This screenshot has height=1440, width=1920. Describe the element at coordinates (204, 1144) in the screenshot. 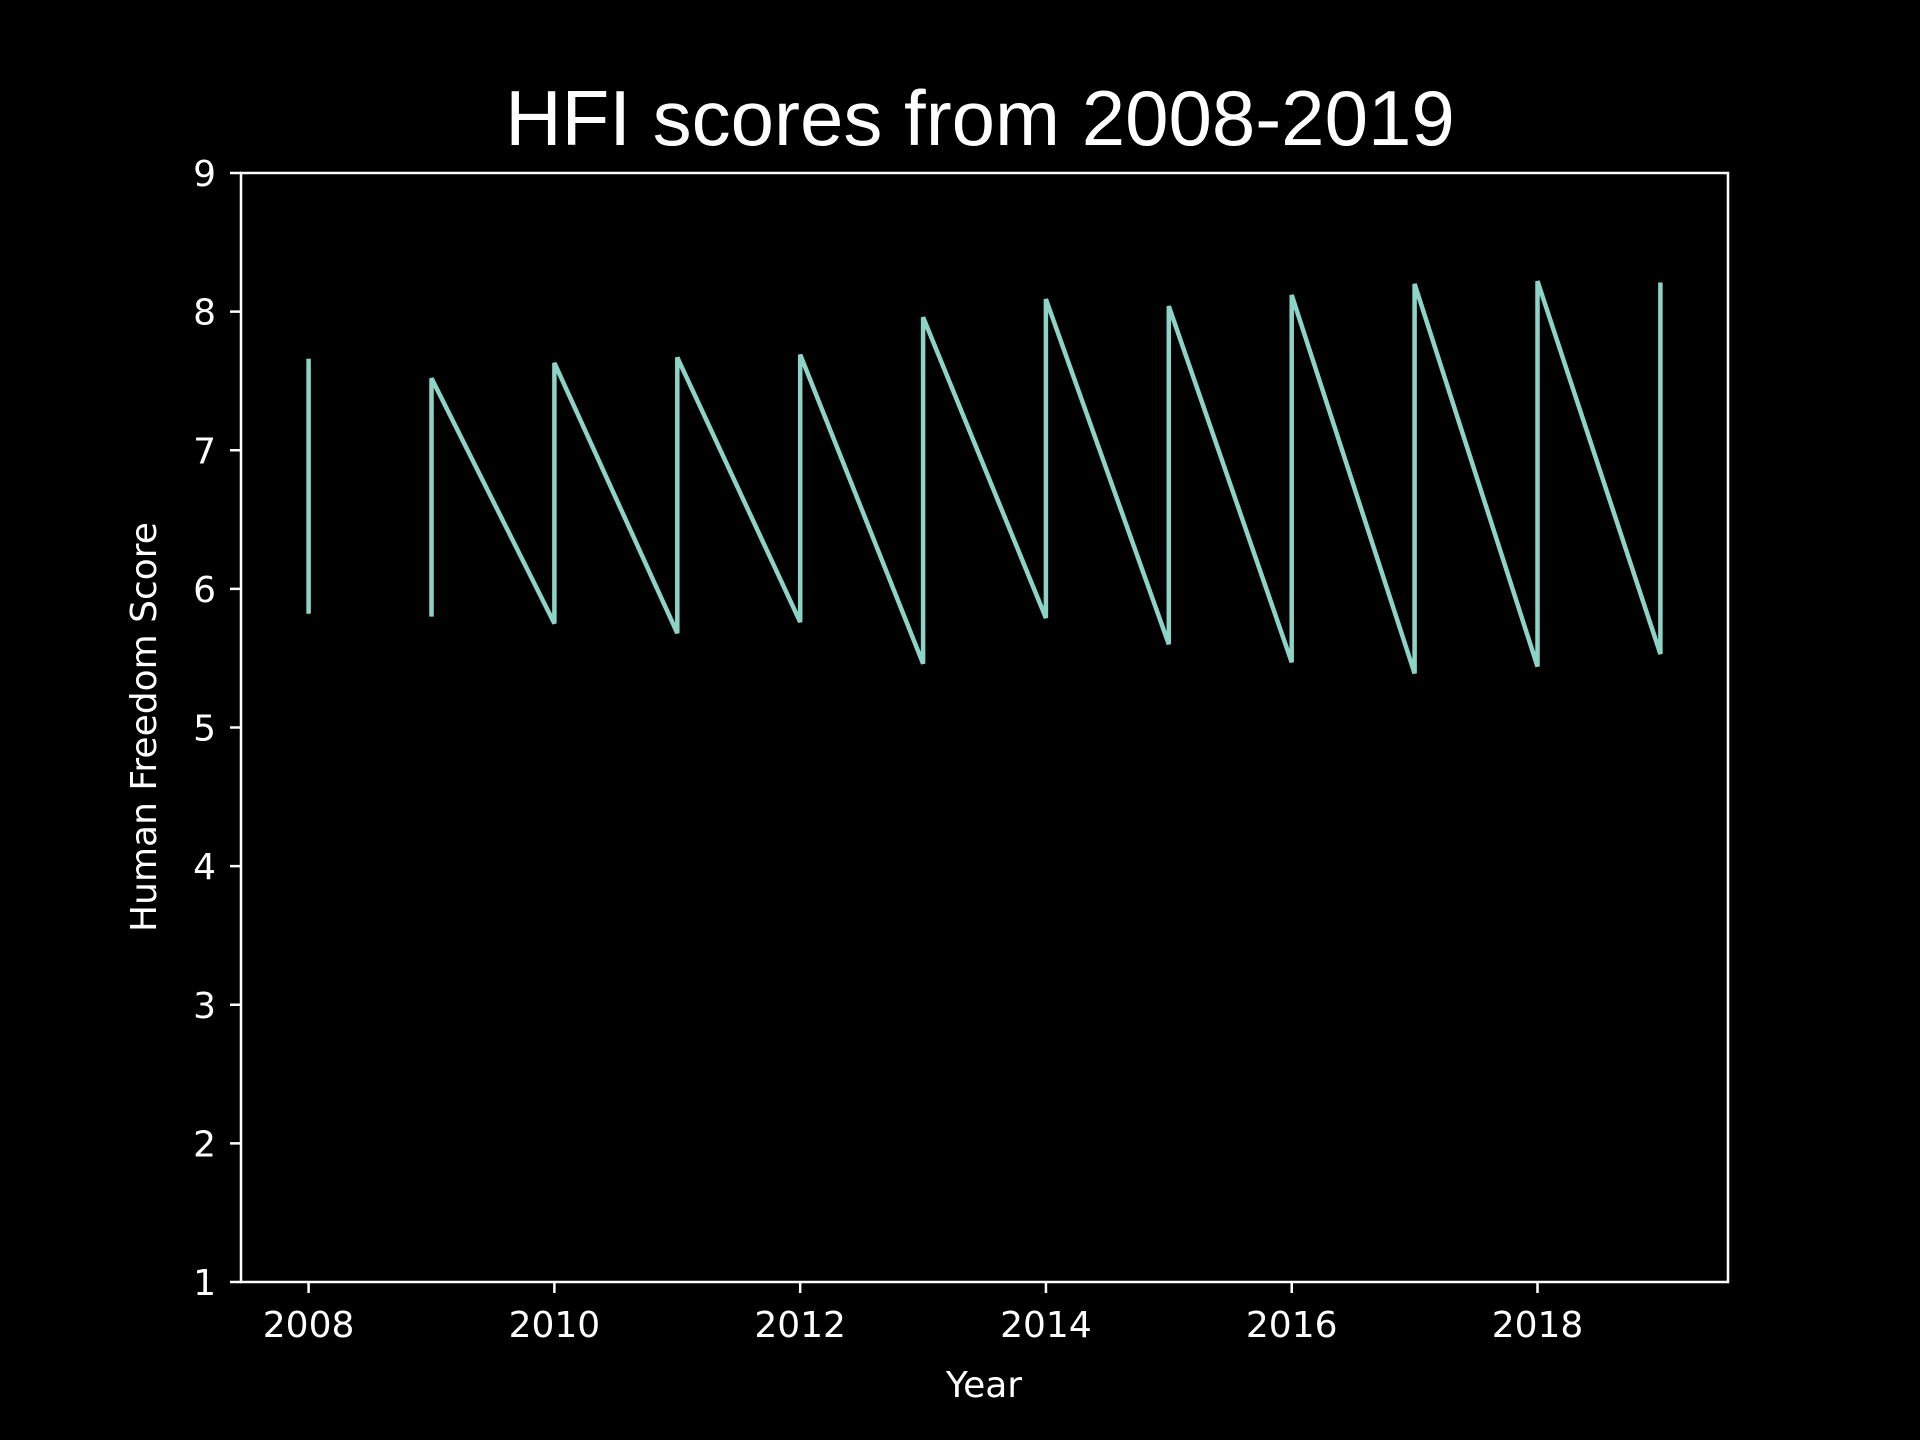

I see `y-tick-label: 2` at that location.